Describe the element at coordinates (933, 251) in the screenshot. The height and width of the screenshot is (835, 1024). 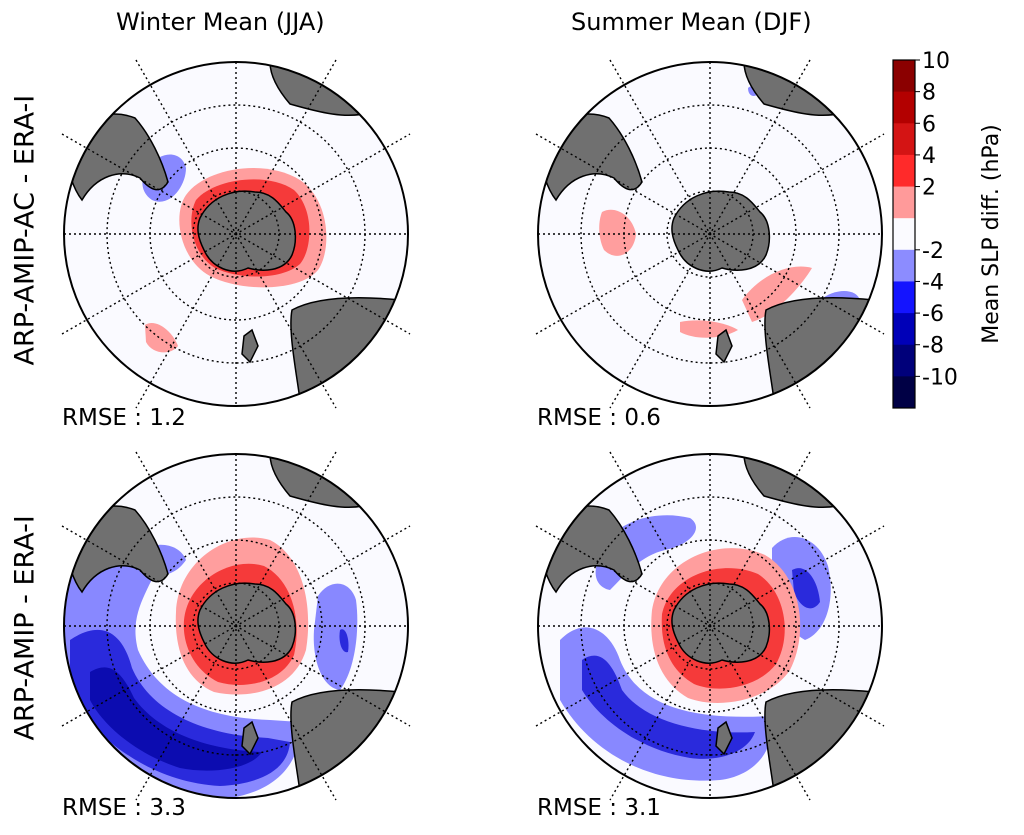
I see `colorbar-tick-label: -2` at that location.